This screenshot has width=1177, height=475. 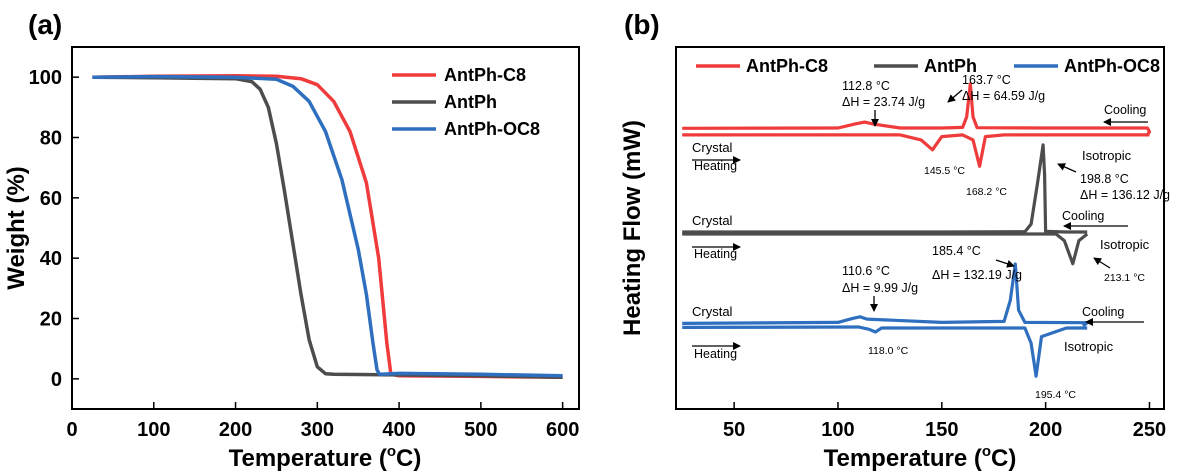 I want to click on isotropic-label-3: Isotropic, so click(x=1089, y=346).